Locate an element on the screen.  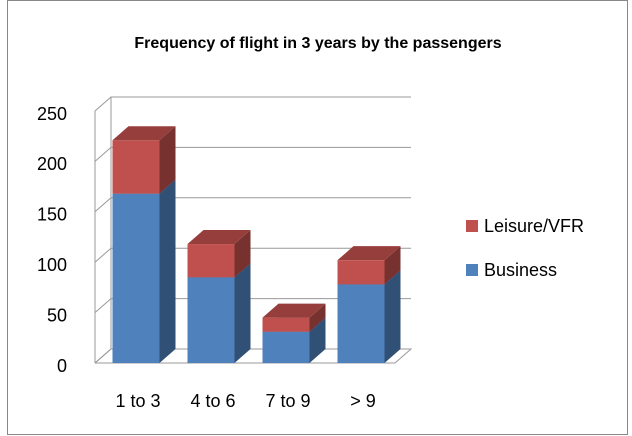
x-tick-label: 1 to 3 is located at coordinates (137, 401).